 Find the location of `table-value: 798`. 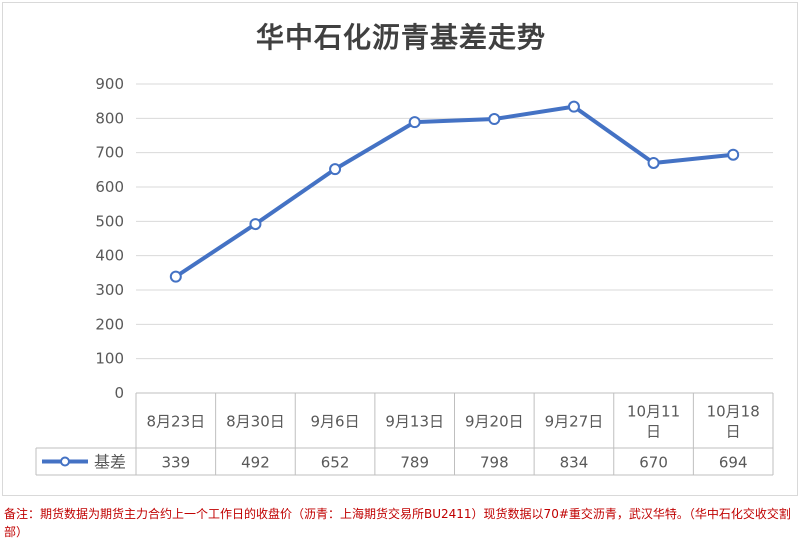

table-value: 798 is located at coordinates (494, 463).